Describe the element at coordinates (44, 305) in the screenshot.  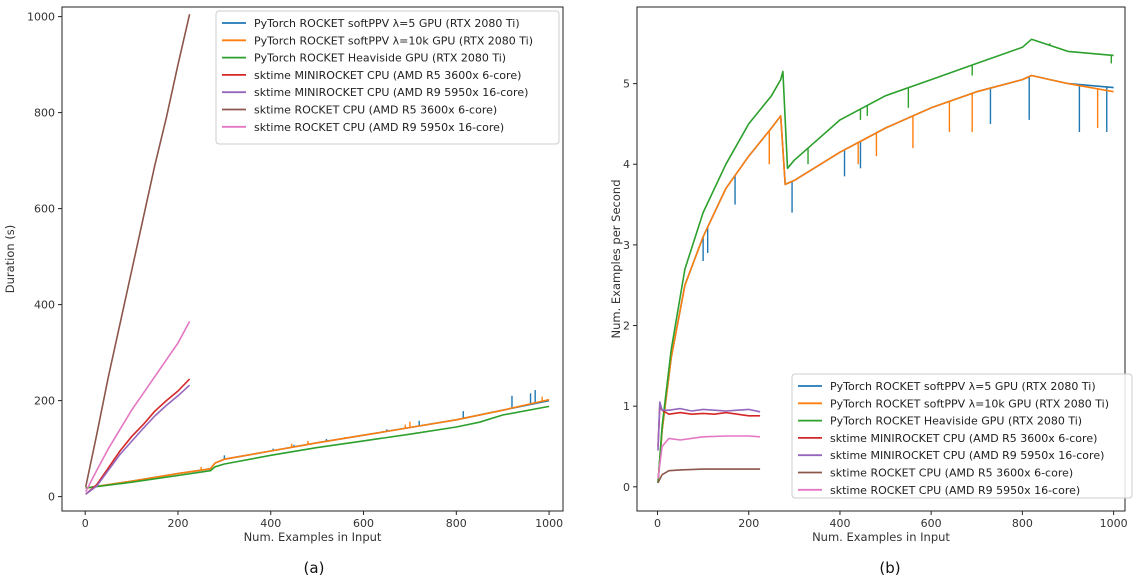
I see `y-tick-label: 400` at that location.